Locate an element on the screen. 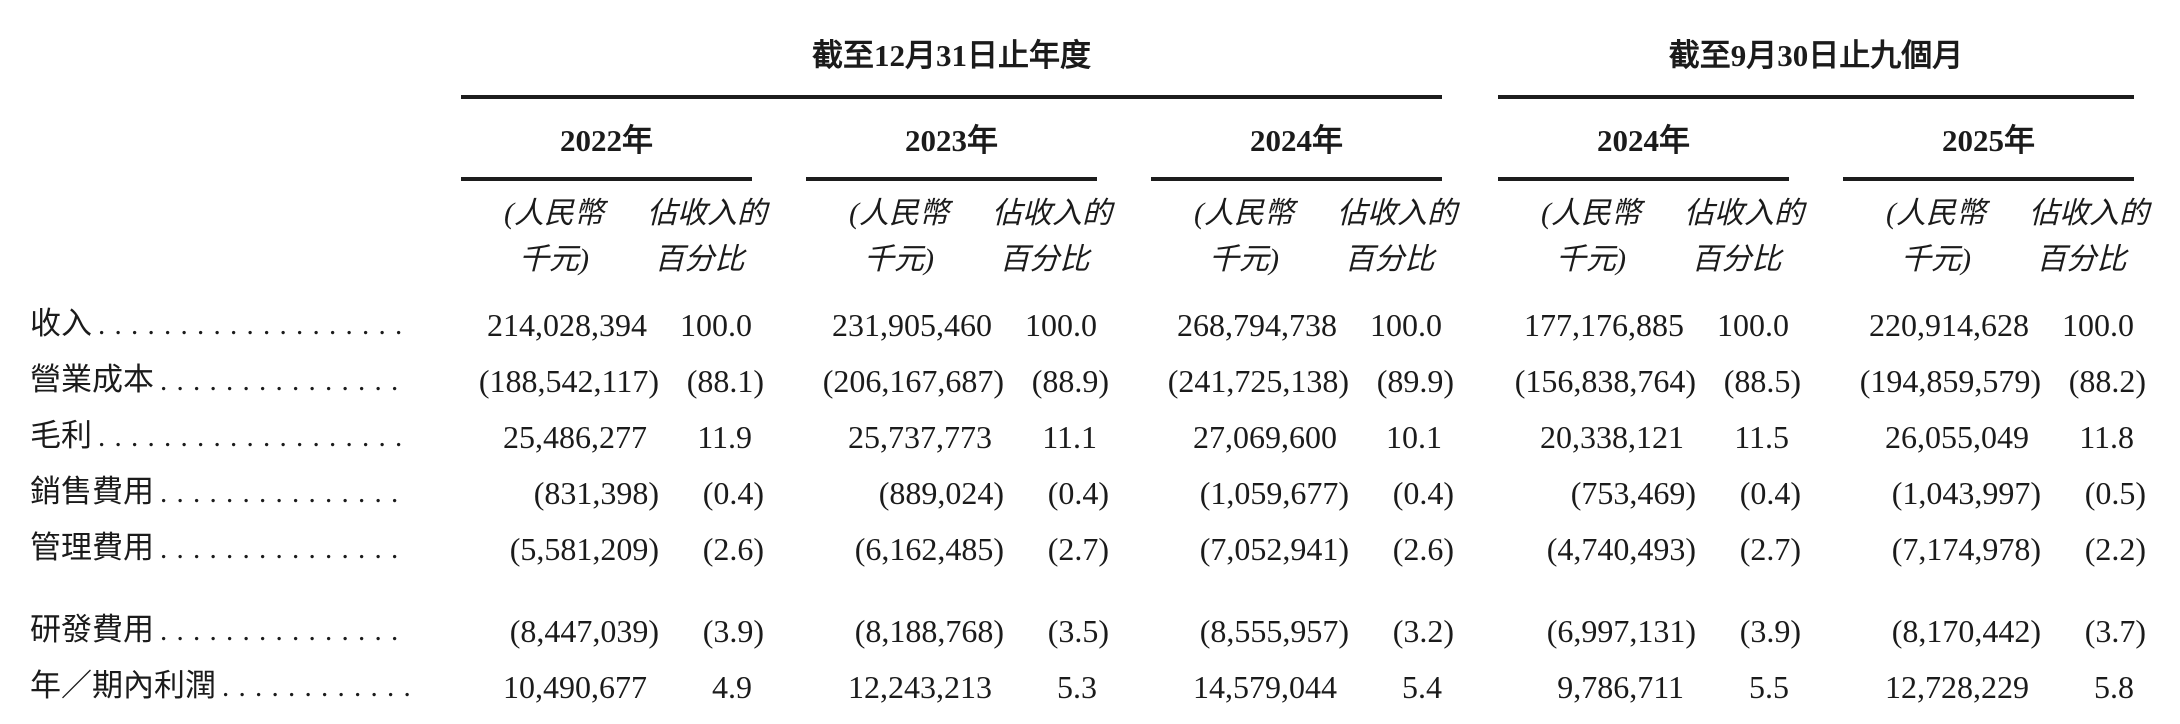 Image resolution: width=2180 pixels, height=724 pixels. cell-percent: (88.1) is located at coordinates (725, 381).